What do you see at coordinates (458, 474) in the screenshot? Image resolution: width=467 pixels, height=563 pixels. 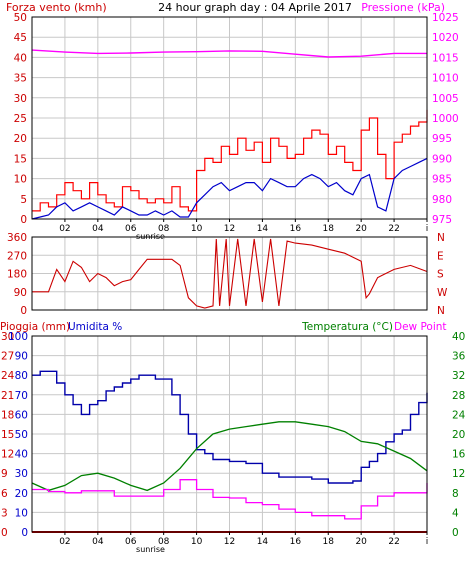 I see `temperature-y-tick-label: 12` at bounding box center [458, 474].